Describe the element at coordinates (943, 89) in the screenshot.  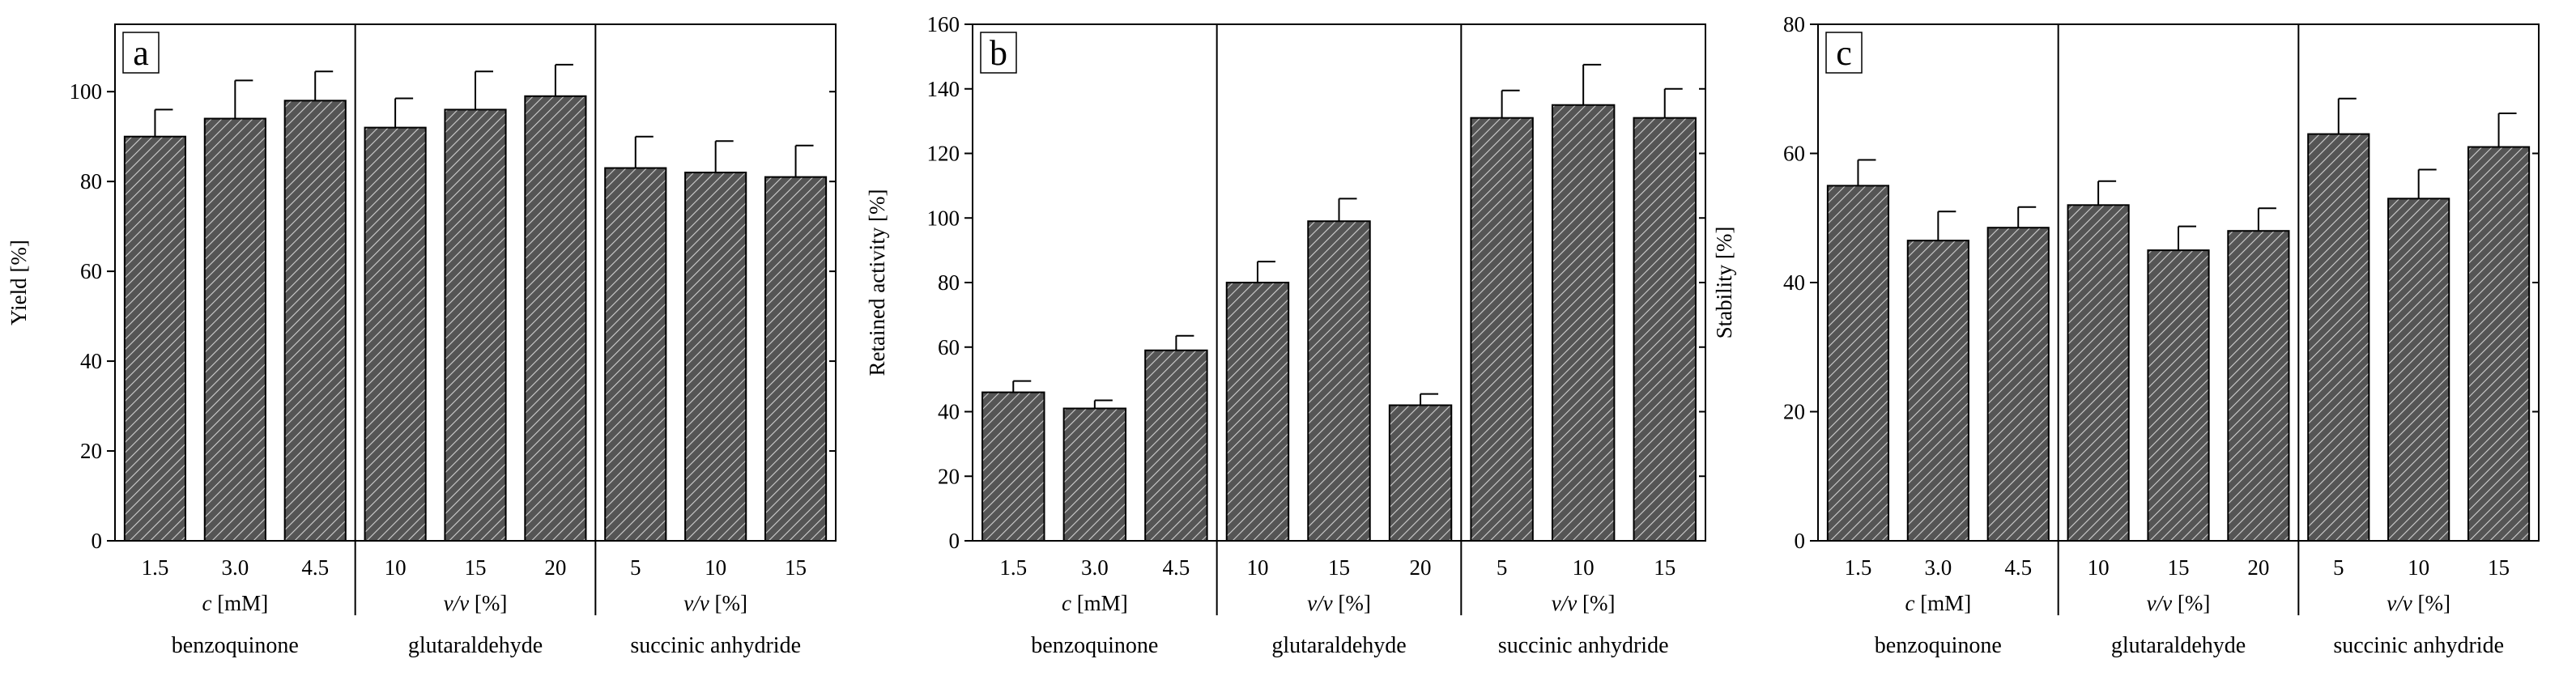
I see `y-tick-label: 140` at that location.